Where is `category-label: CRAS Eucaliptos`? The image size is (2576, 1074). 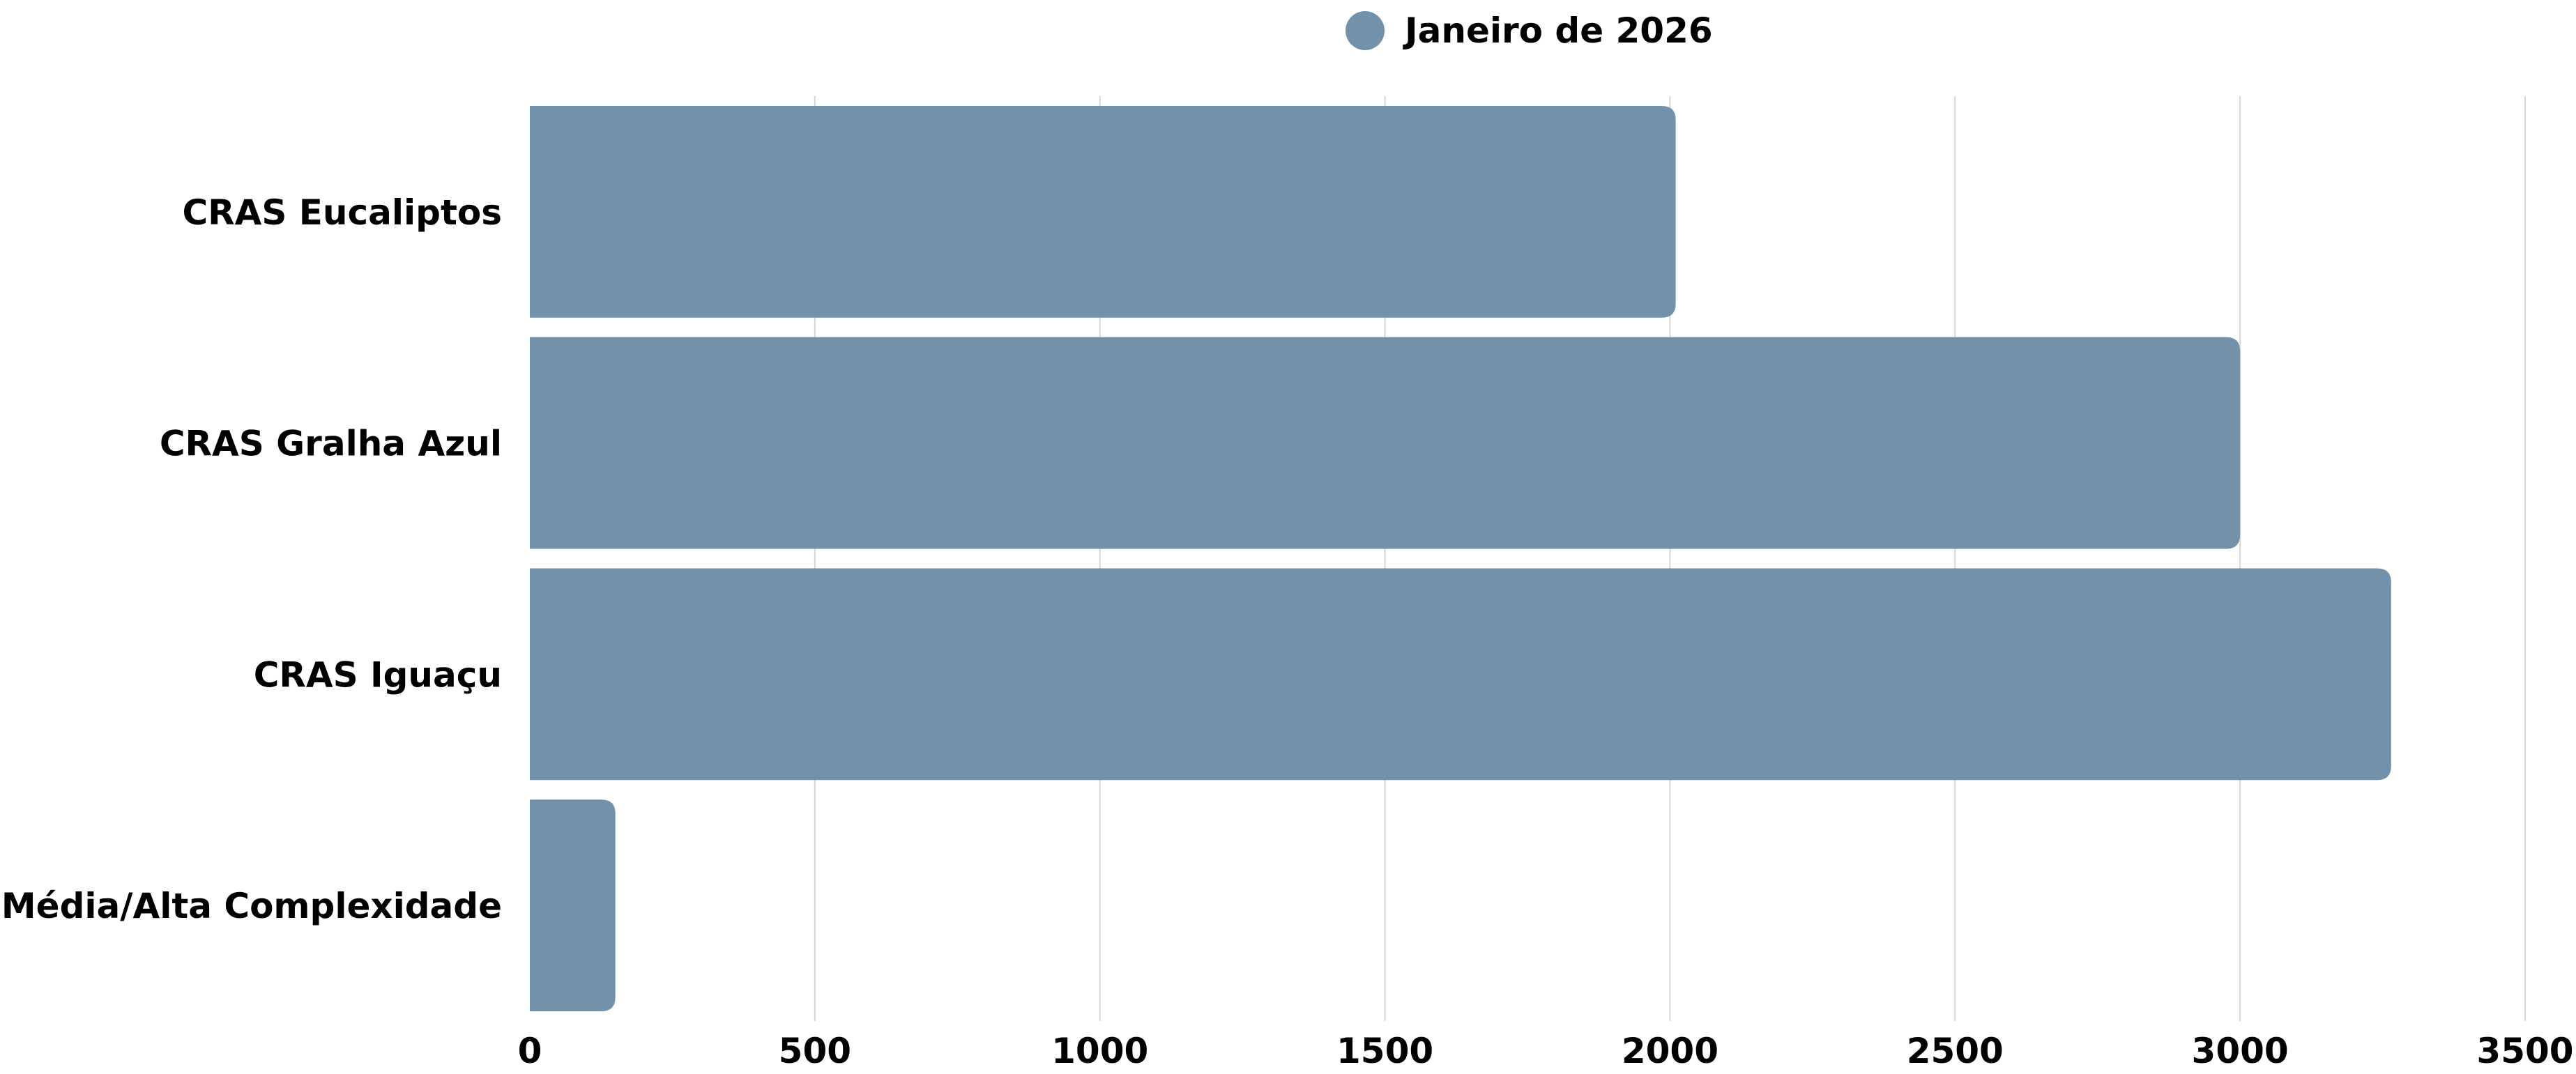
category-label: CRAS Eucaliptos is located at coordinates (342, 212).